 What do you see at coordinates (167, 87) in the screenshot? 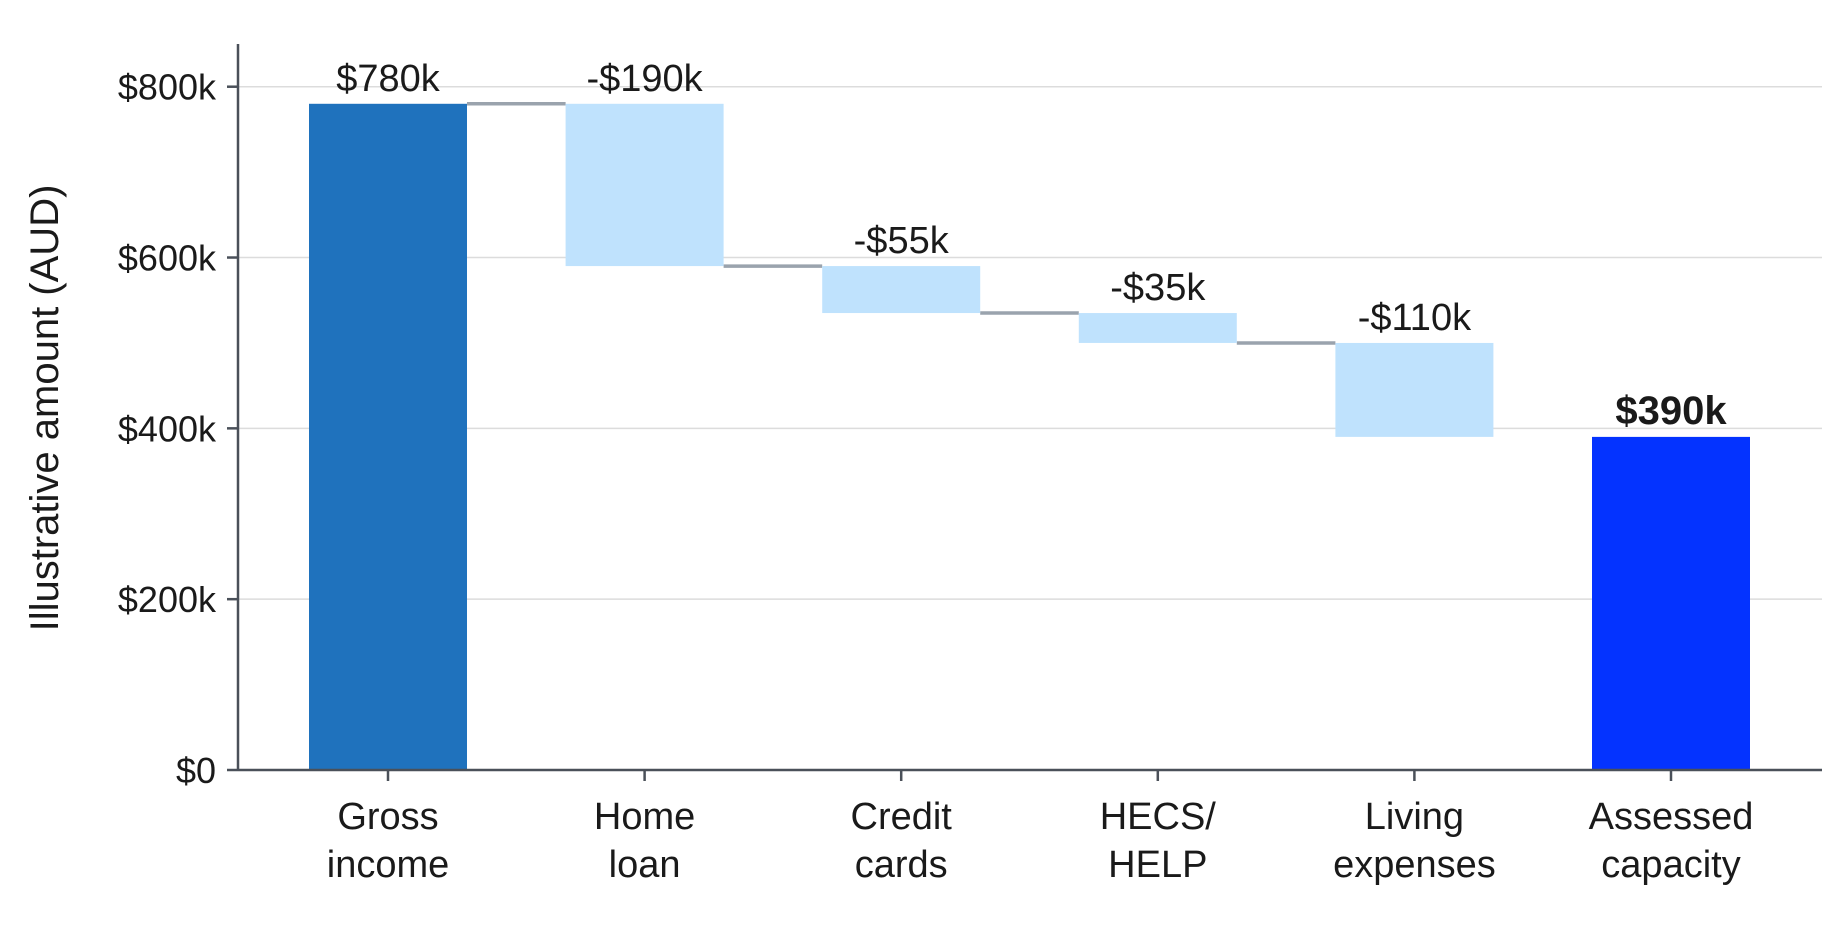
I see `y-tick-label: $800k` at bounding box center [167, 87].